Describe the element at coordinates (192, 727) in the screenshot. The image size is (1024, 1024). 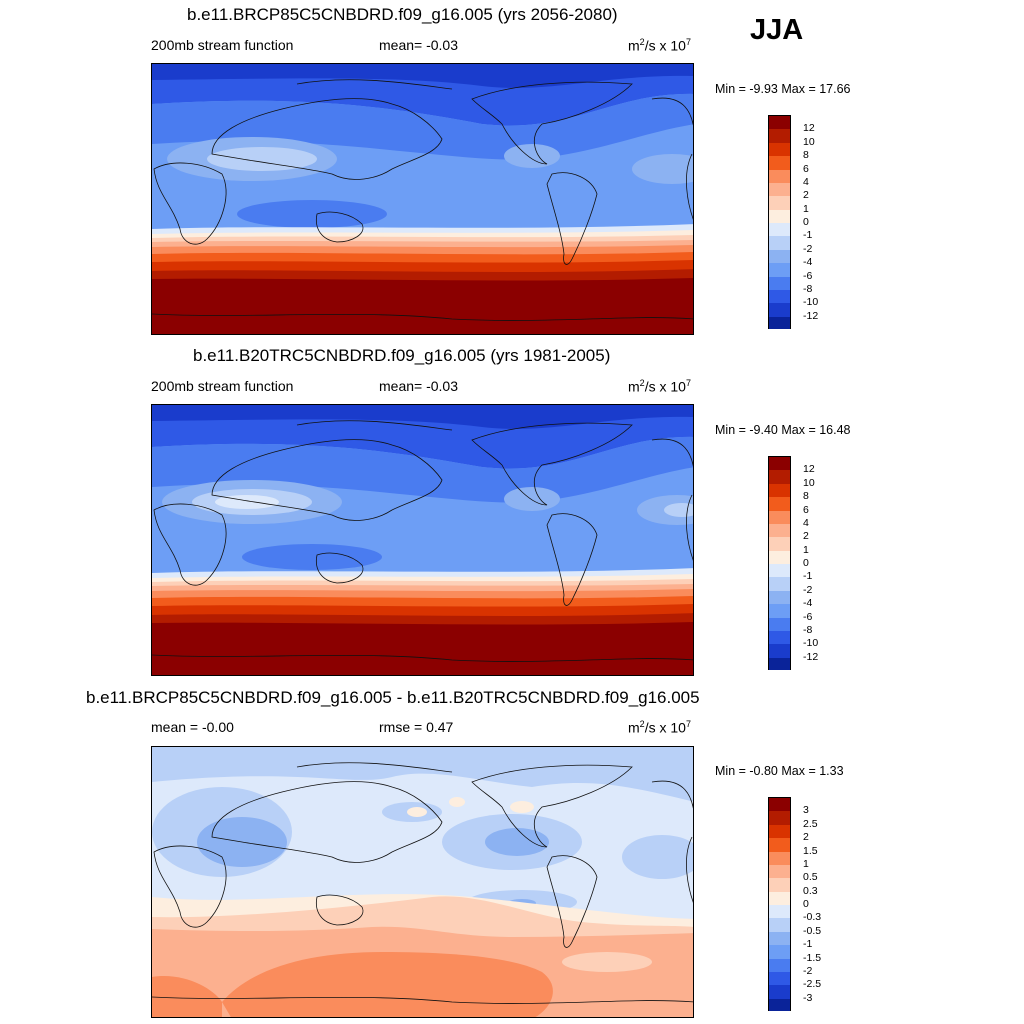
I see `panel-3-mean-label: mean = -0.00` at that location.